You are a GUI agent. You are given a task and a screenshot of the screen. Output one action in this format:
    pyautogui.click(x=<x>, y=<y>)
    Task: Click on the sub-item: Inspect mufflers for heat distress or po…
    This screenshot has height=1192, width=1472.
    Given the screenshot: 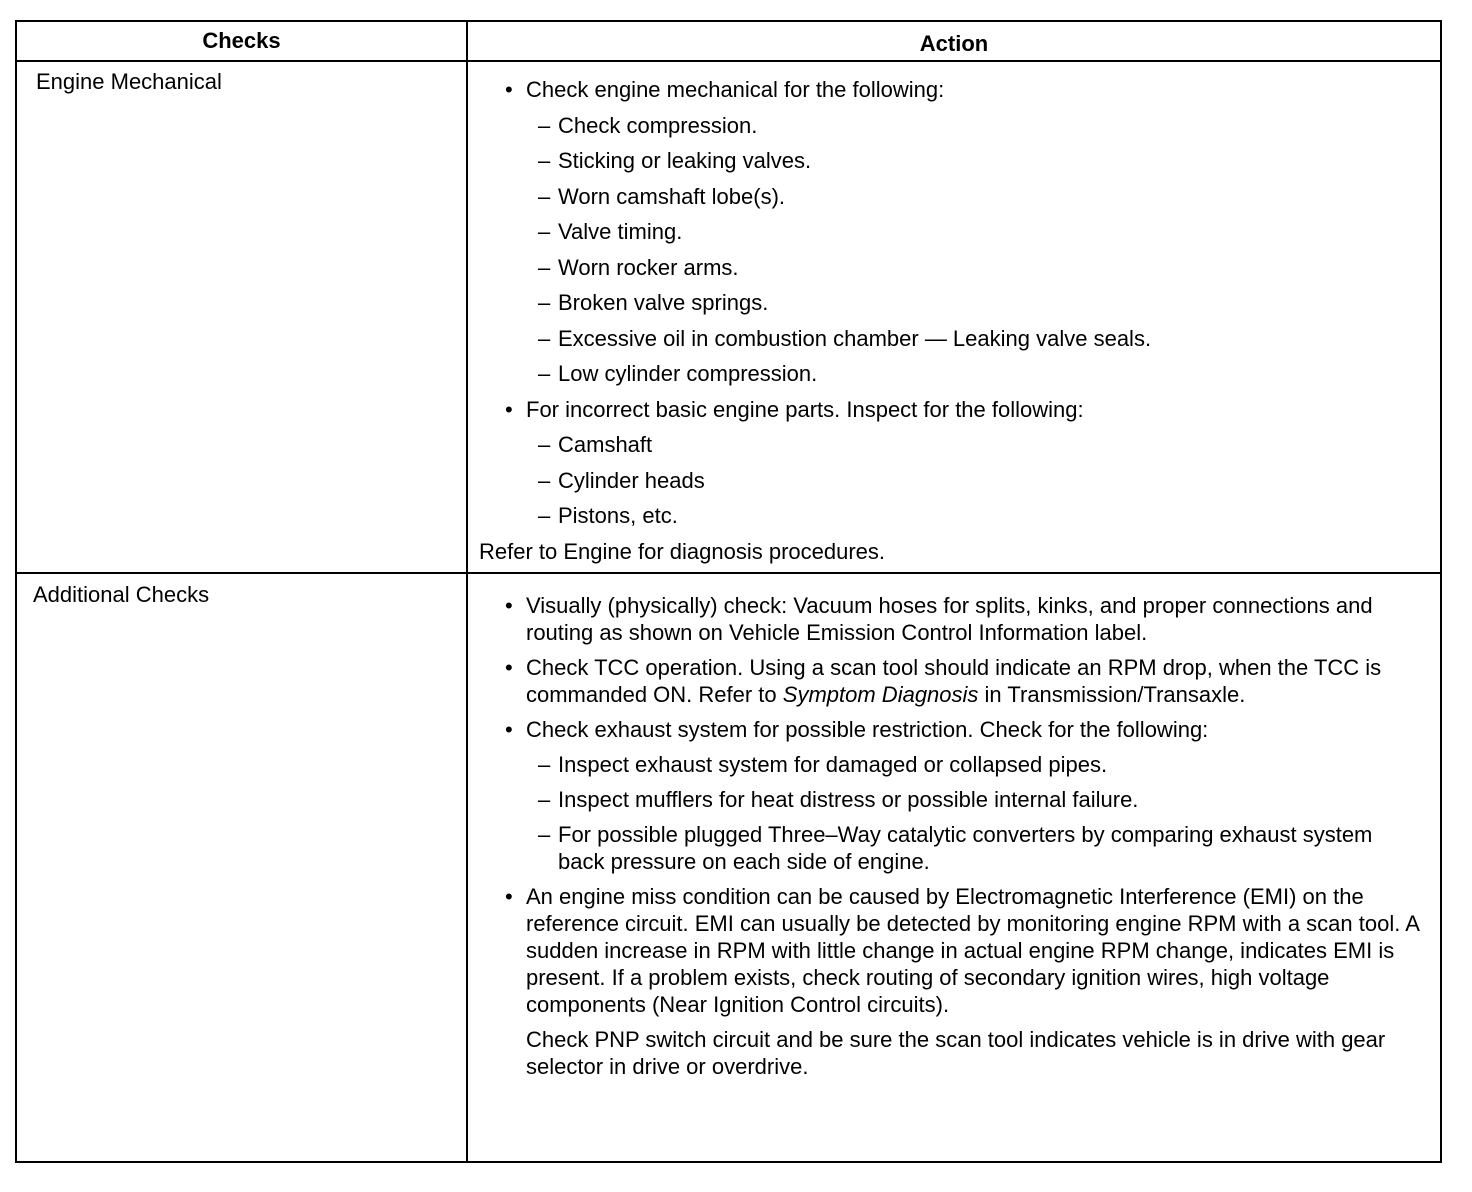 What is the action you would take?
    pyautogui.click(x=955, y=799)
    